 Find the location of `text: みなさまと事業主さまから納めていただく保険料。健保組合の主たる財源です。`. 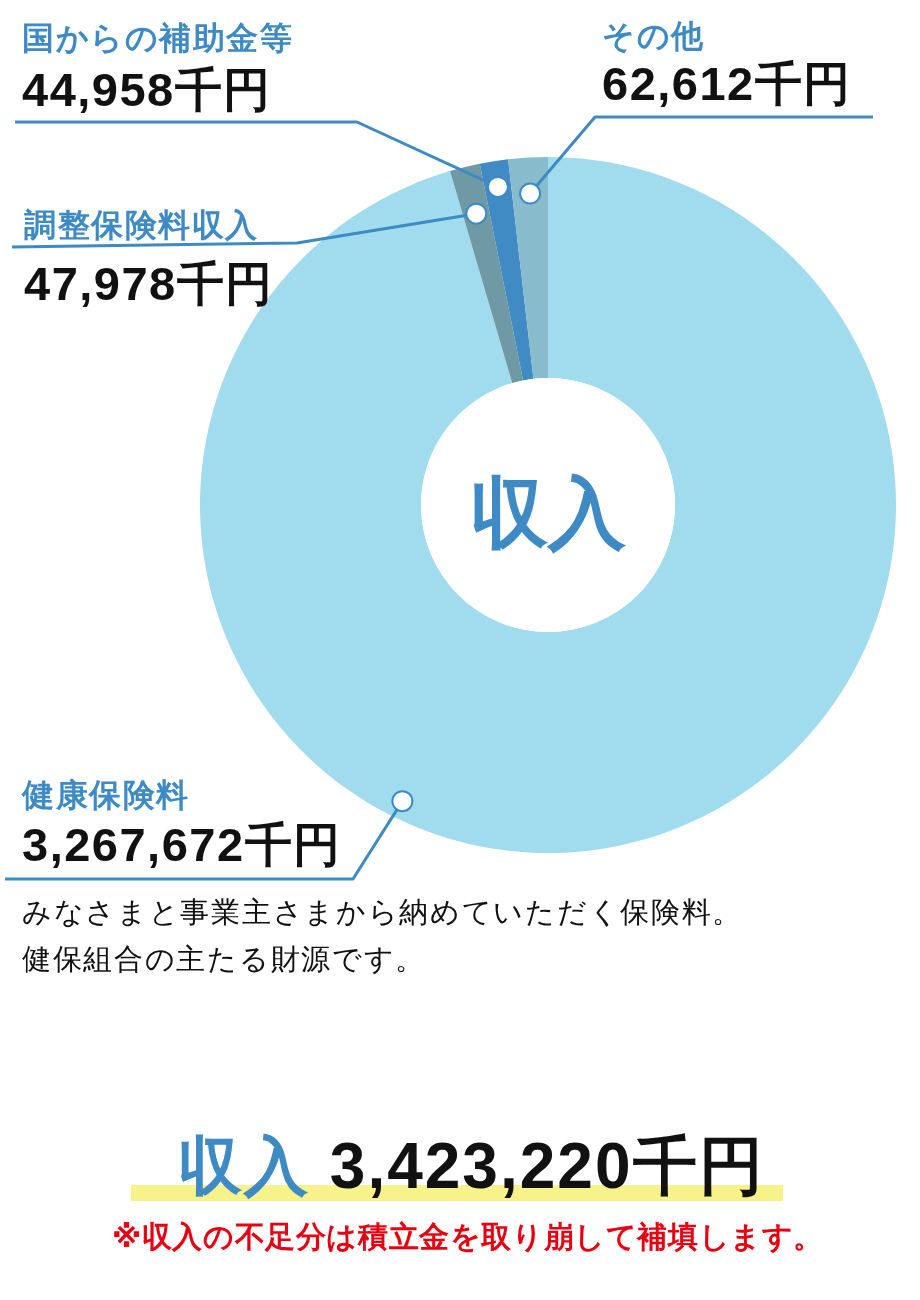

text: みなさまと事業主さまから納めていただく保険料。健保組合の主たる財源です。 is located at coordinates (383, 936).